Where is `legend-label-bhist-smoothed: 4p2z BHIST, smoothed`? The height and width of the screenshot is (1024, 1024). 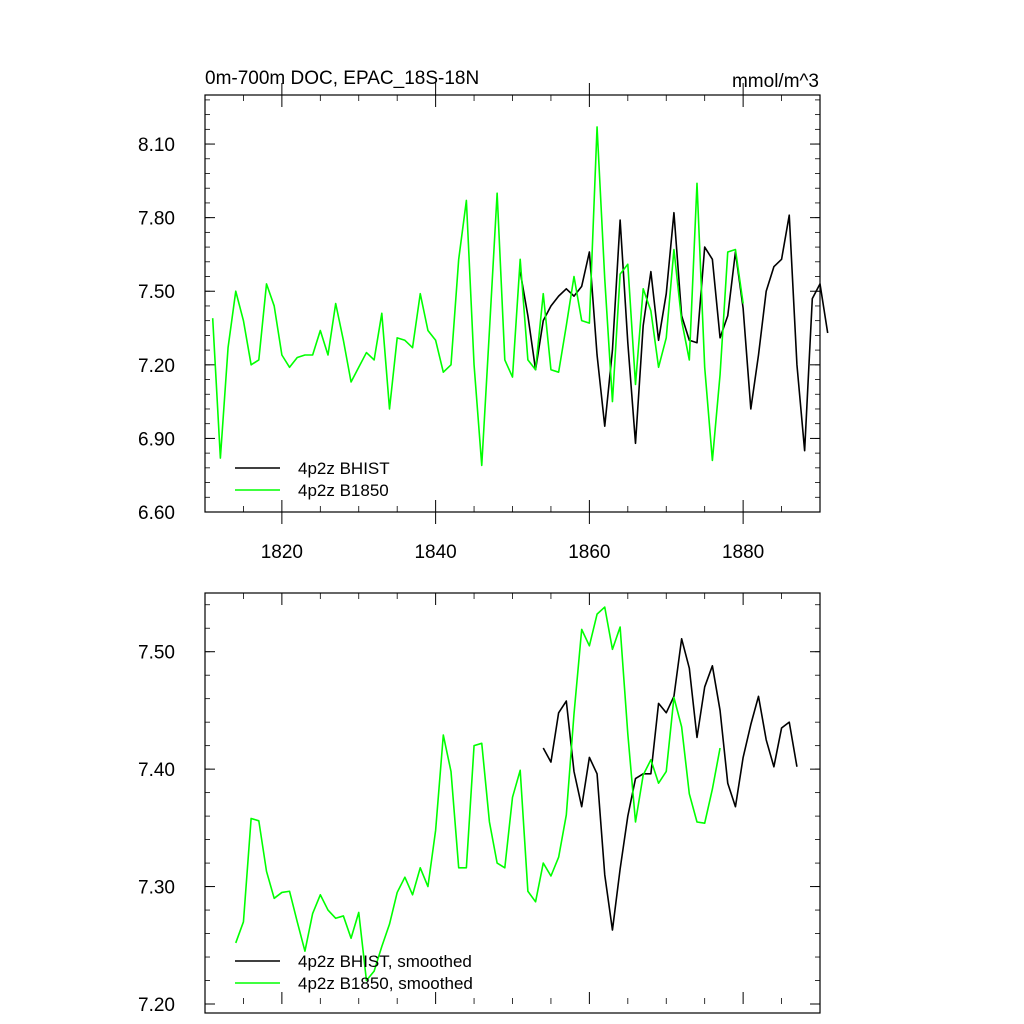
legend-label-bhist-smoothed: 4p2z BHIST, smoothed is located at coordinates (385, 961).